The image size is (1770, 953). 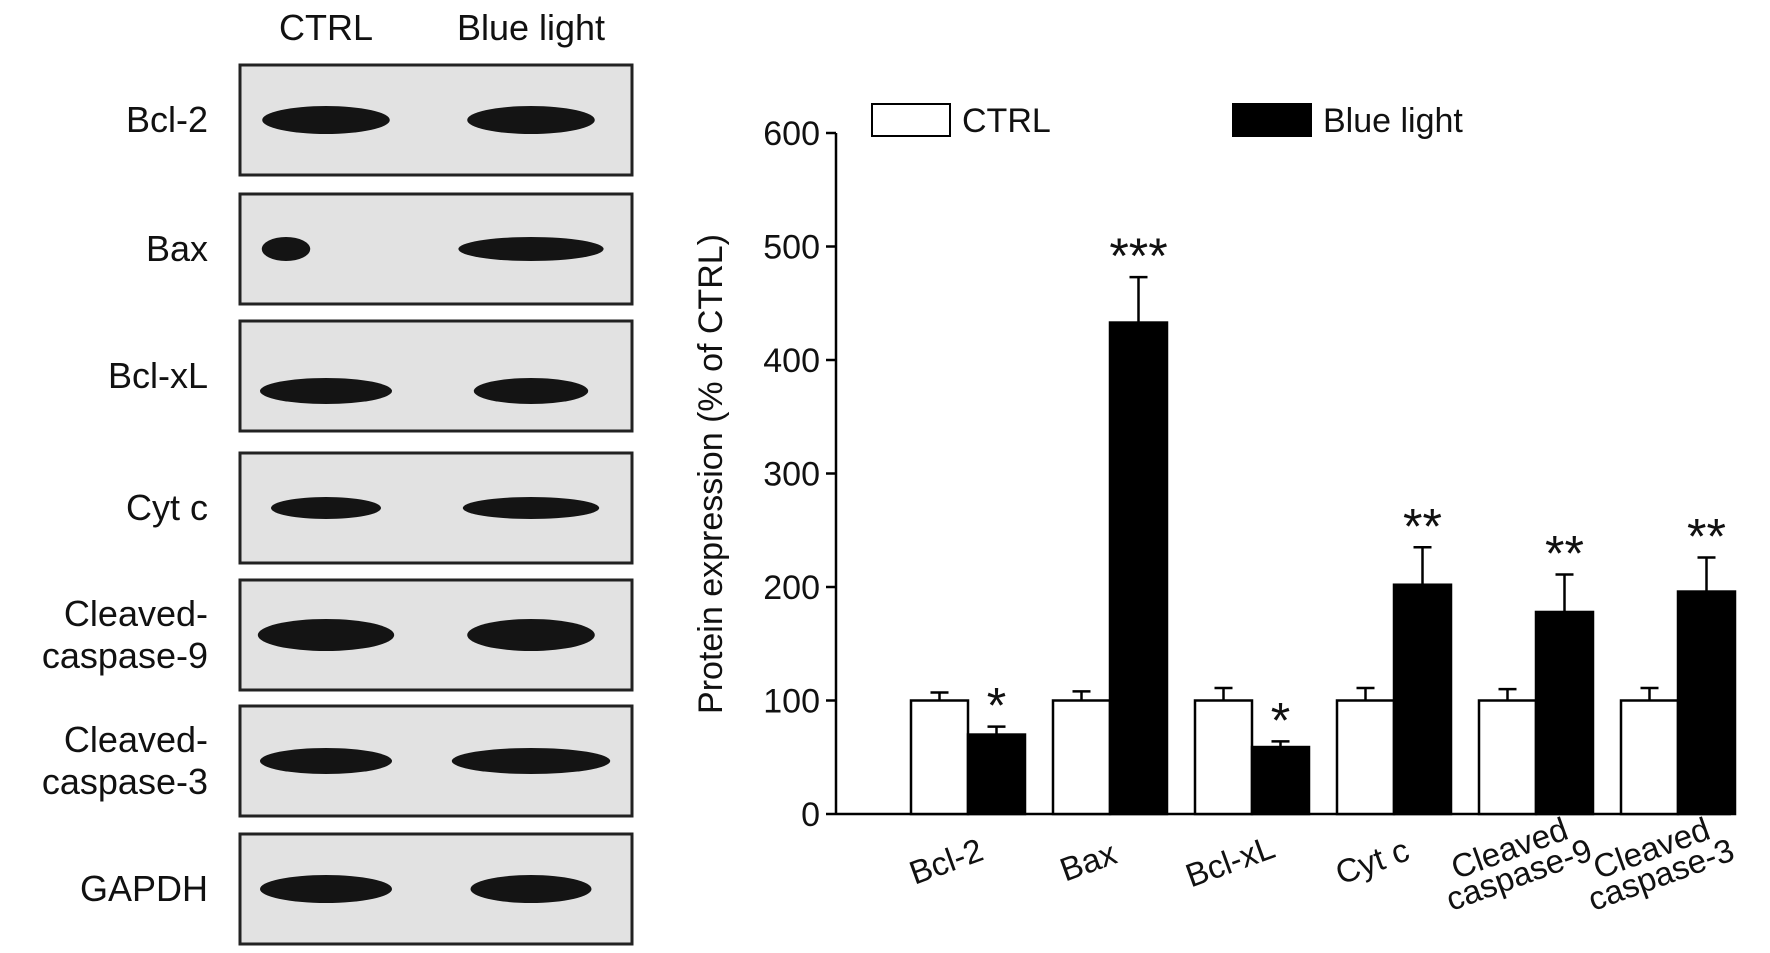 What do you see at coordinates (144, 888) in the screenshot?
I see `blot-row-label: GAPDH` at bounding box center [144, 888].